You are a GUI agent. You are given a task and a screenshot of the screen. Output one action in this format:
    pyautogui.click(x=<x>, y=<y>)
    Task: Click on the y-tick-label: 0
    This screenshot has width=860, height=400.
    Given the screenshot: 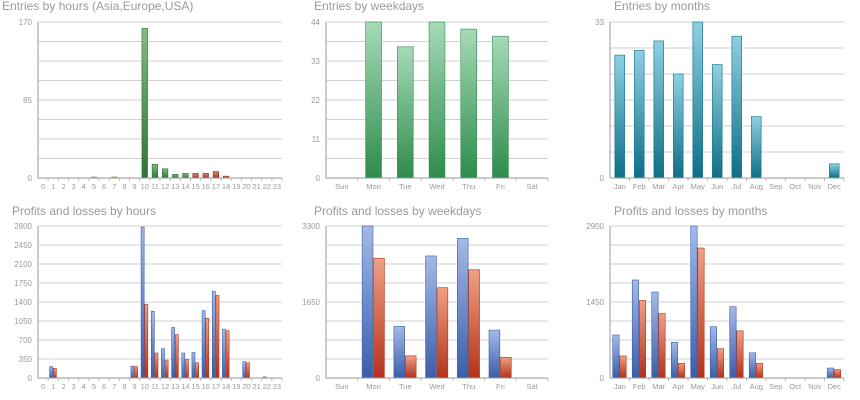 What is the action you would take?
    pyautogui.click(x=30, y=178)
    